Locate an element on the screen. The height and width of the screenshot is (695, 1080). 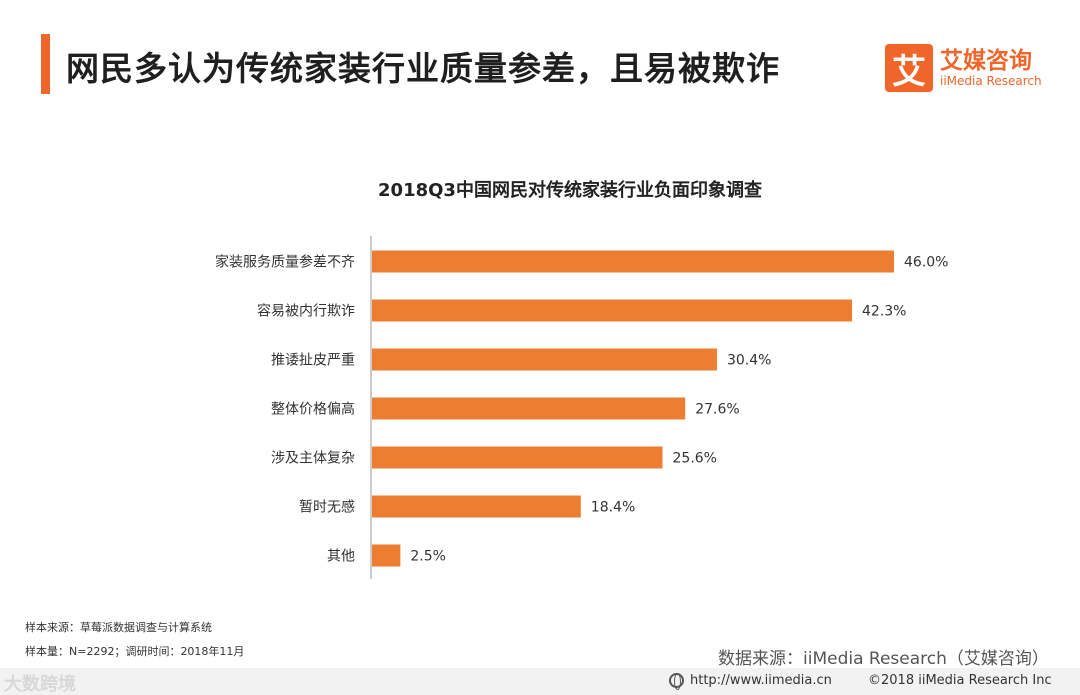
category-label: 涉及主体复杂 is located at coordinates (313, 458).